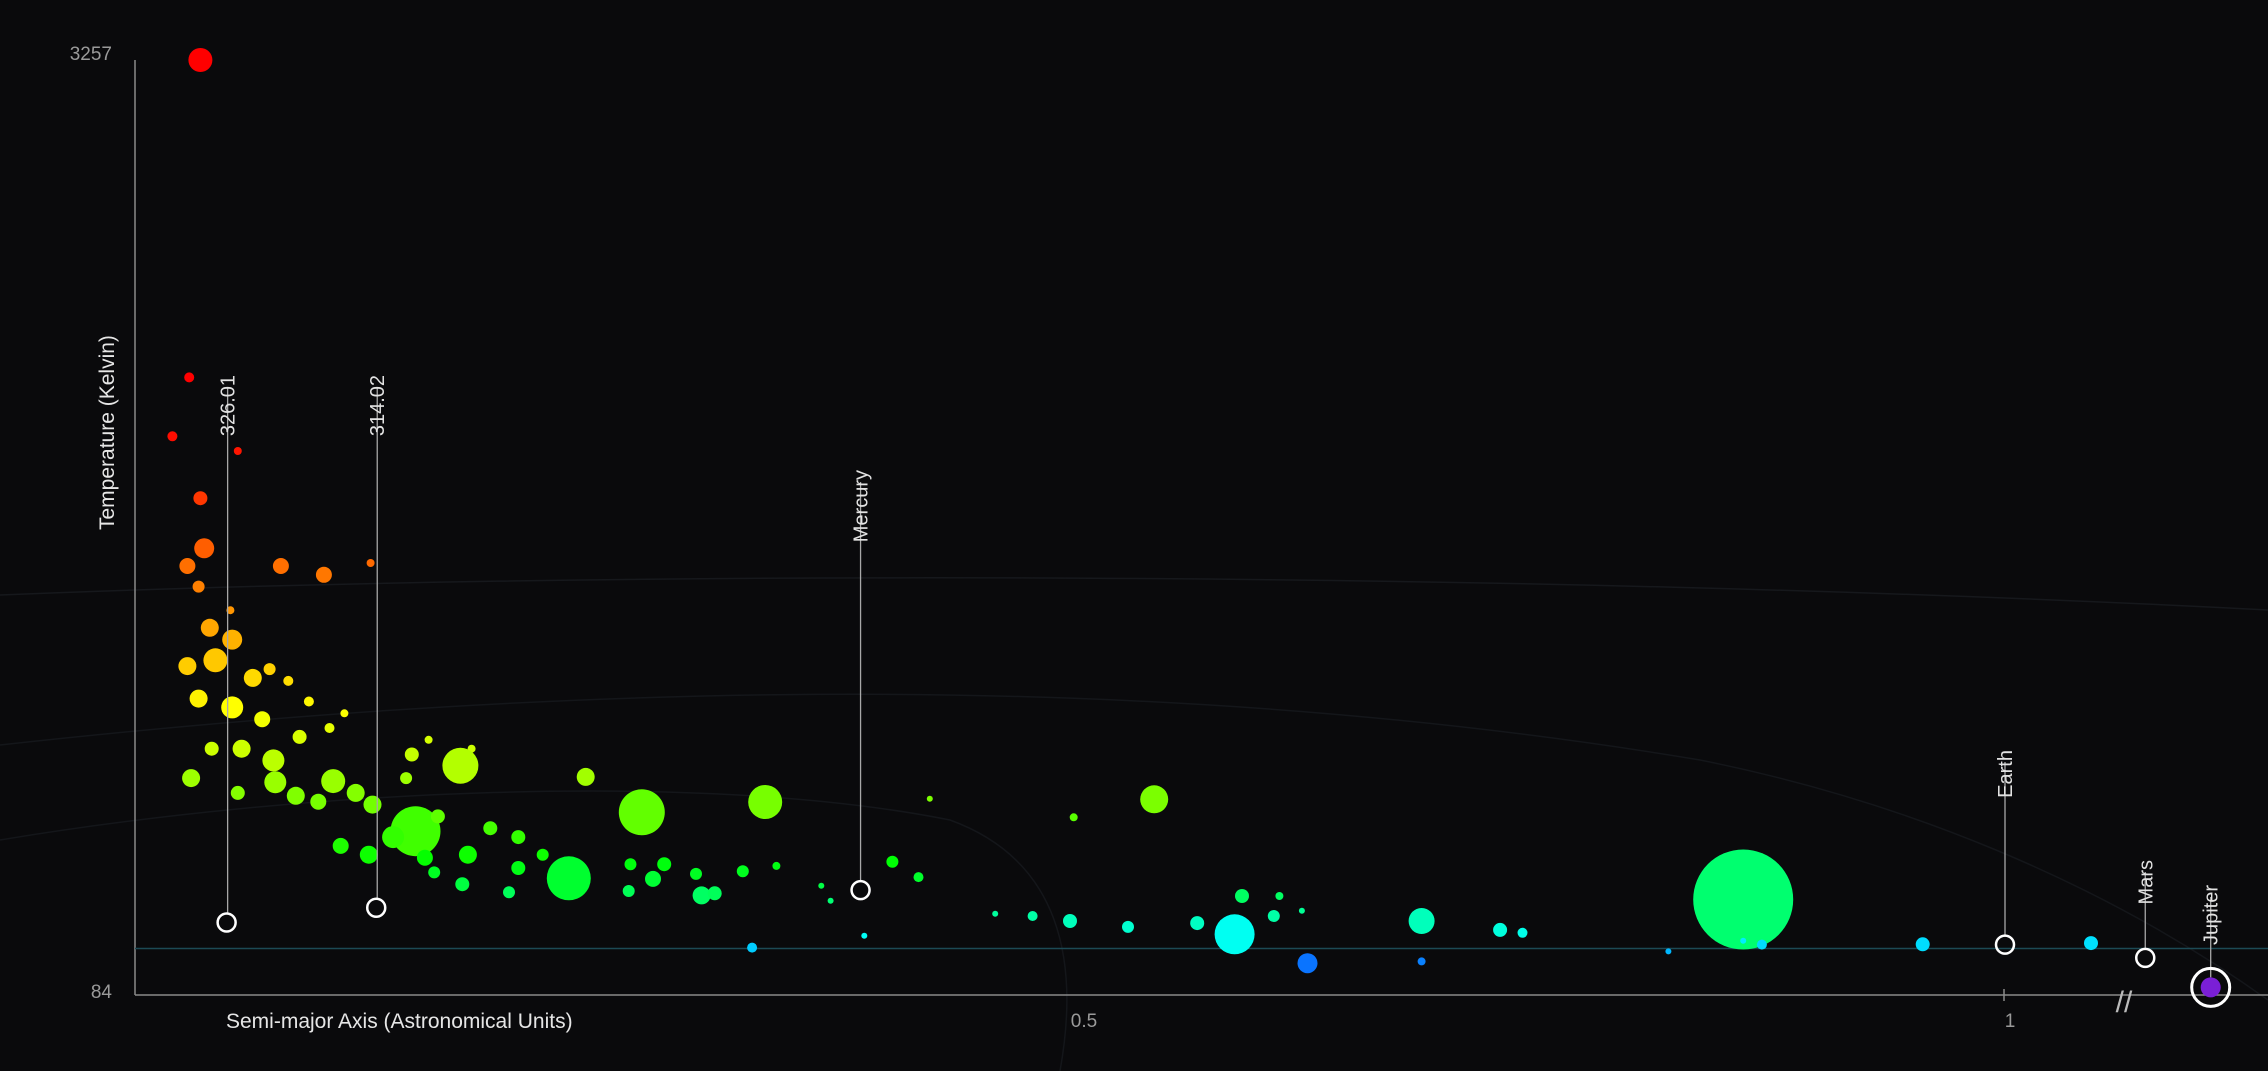 Image resolution: width=2268 pixels, height=1071 pixels. What do you see at coordinates (2146, 914) in the screenshot?
I see `annotation-mars: Mars` at bounding box center [2146, 914].